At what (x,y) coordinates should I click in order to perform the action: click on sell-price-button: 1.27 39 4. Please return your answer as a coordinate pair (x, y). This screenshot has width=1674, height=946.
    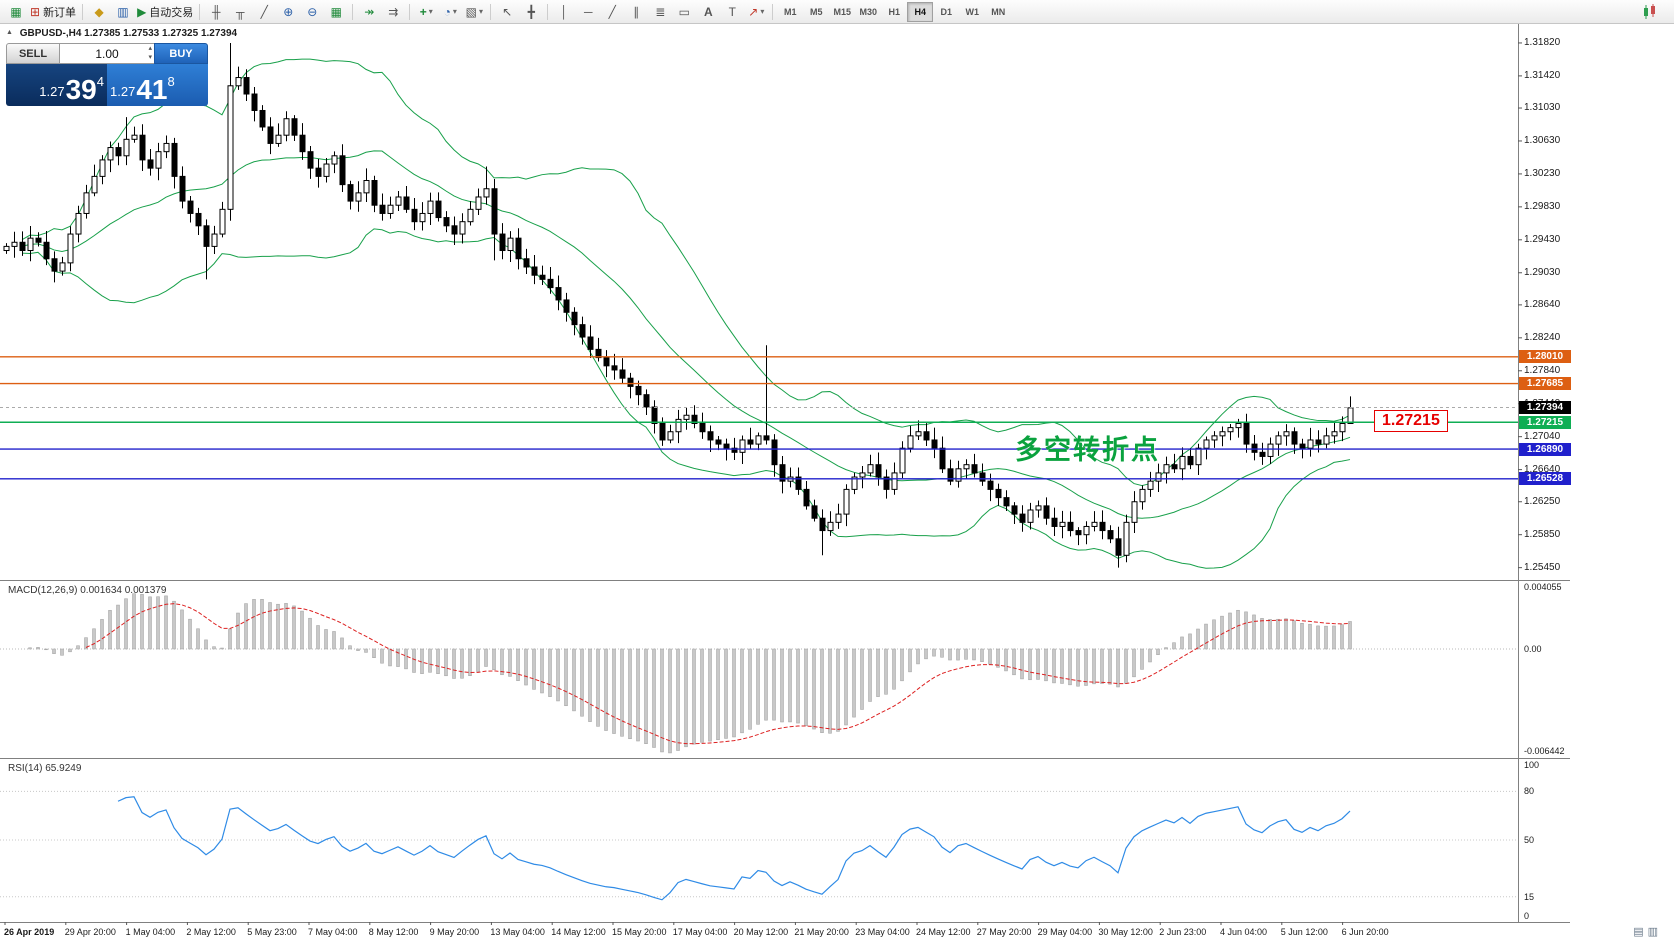
    Looking at the image, I should click on (56, 85).